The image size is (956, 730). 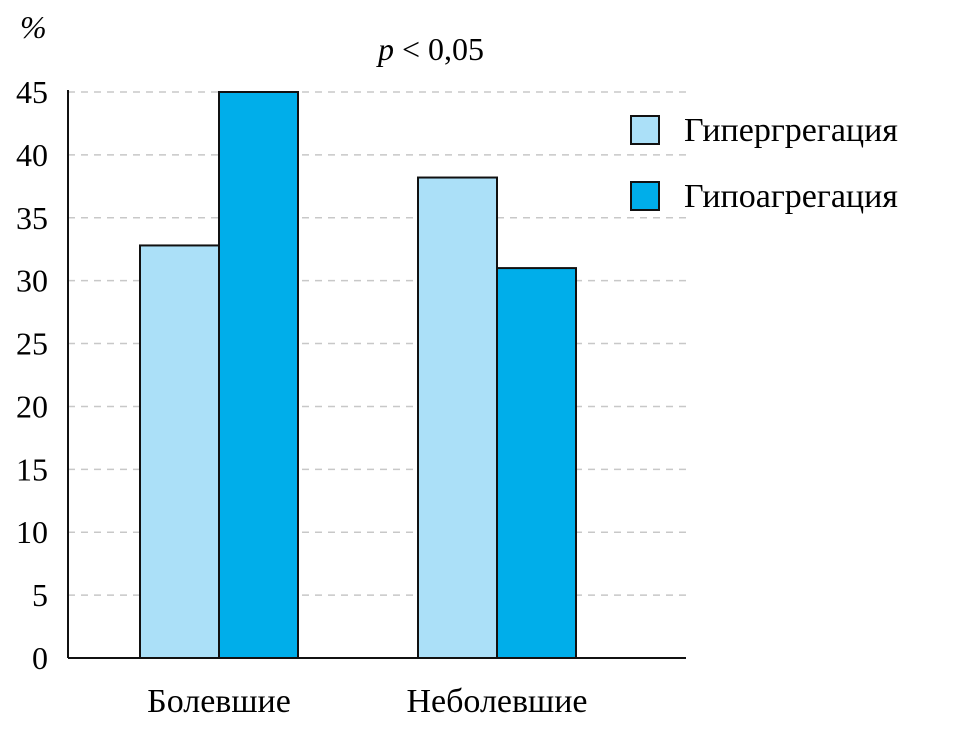 What do you see at coordinates (385, 49) in the screenshot?
I see `p-symbol: p` at bounding box center [385, 49].